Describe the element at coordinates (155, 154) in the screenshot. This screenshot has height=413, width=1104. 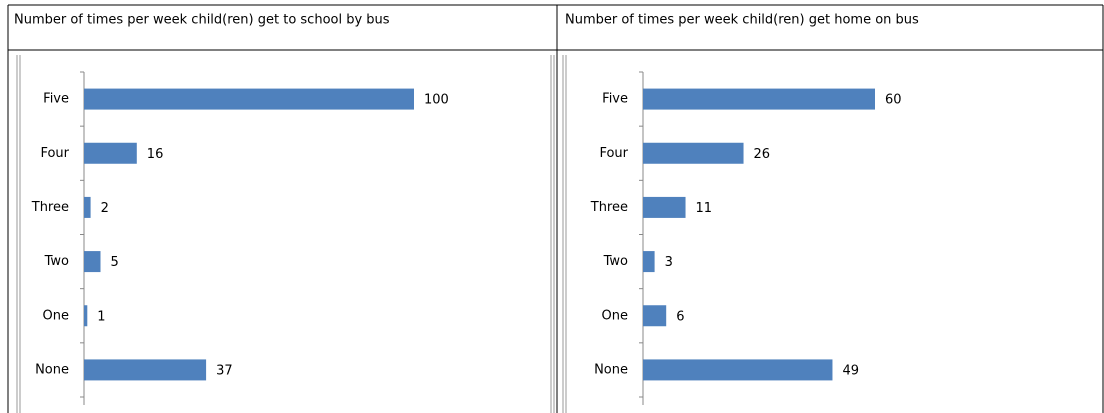
I see `data-label: 16` at that location.